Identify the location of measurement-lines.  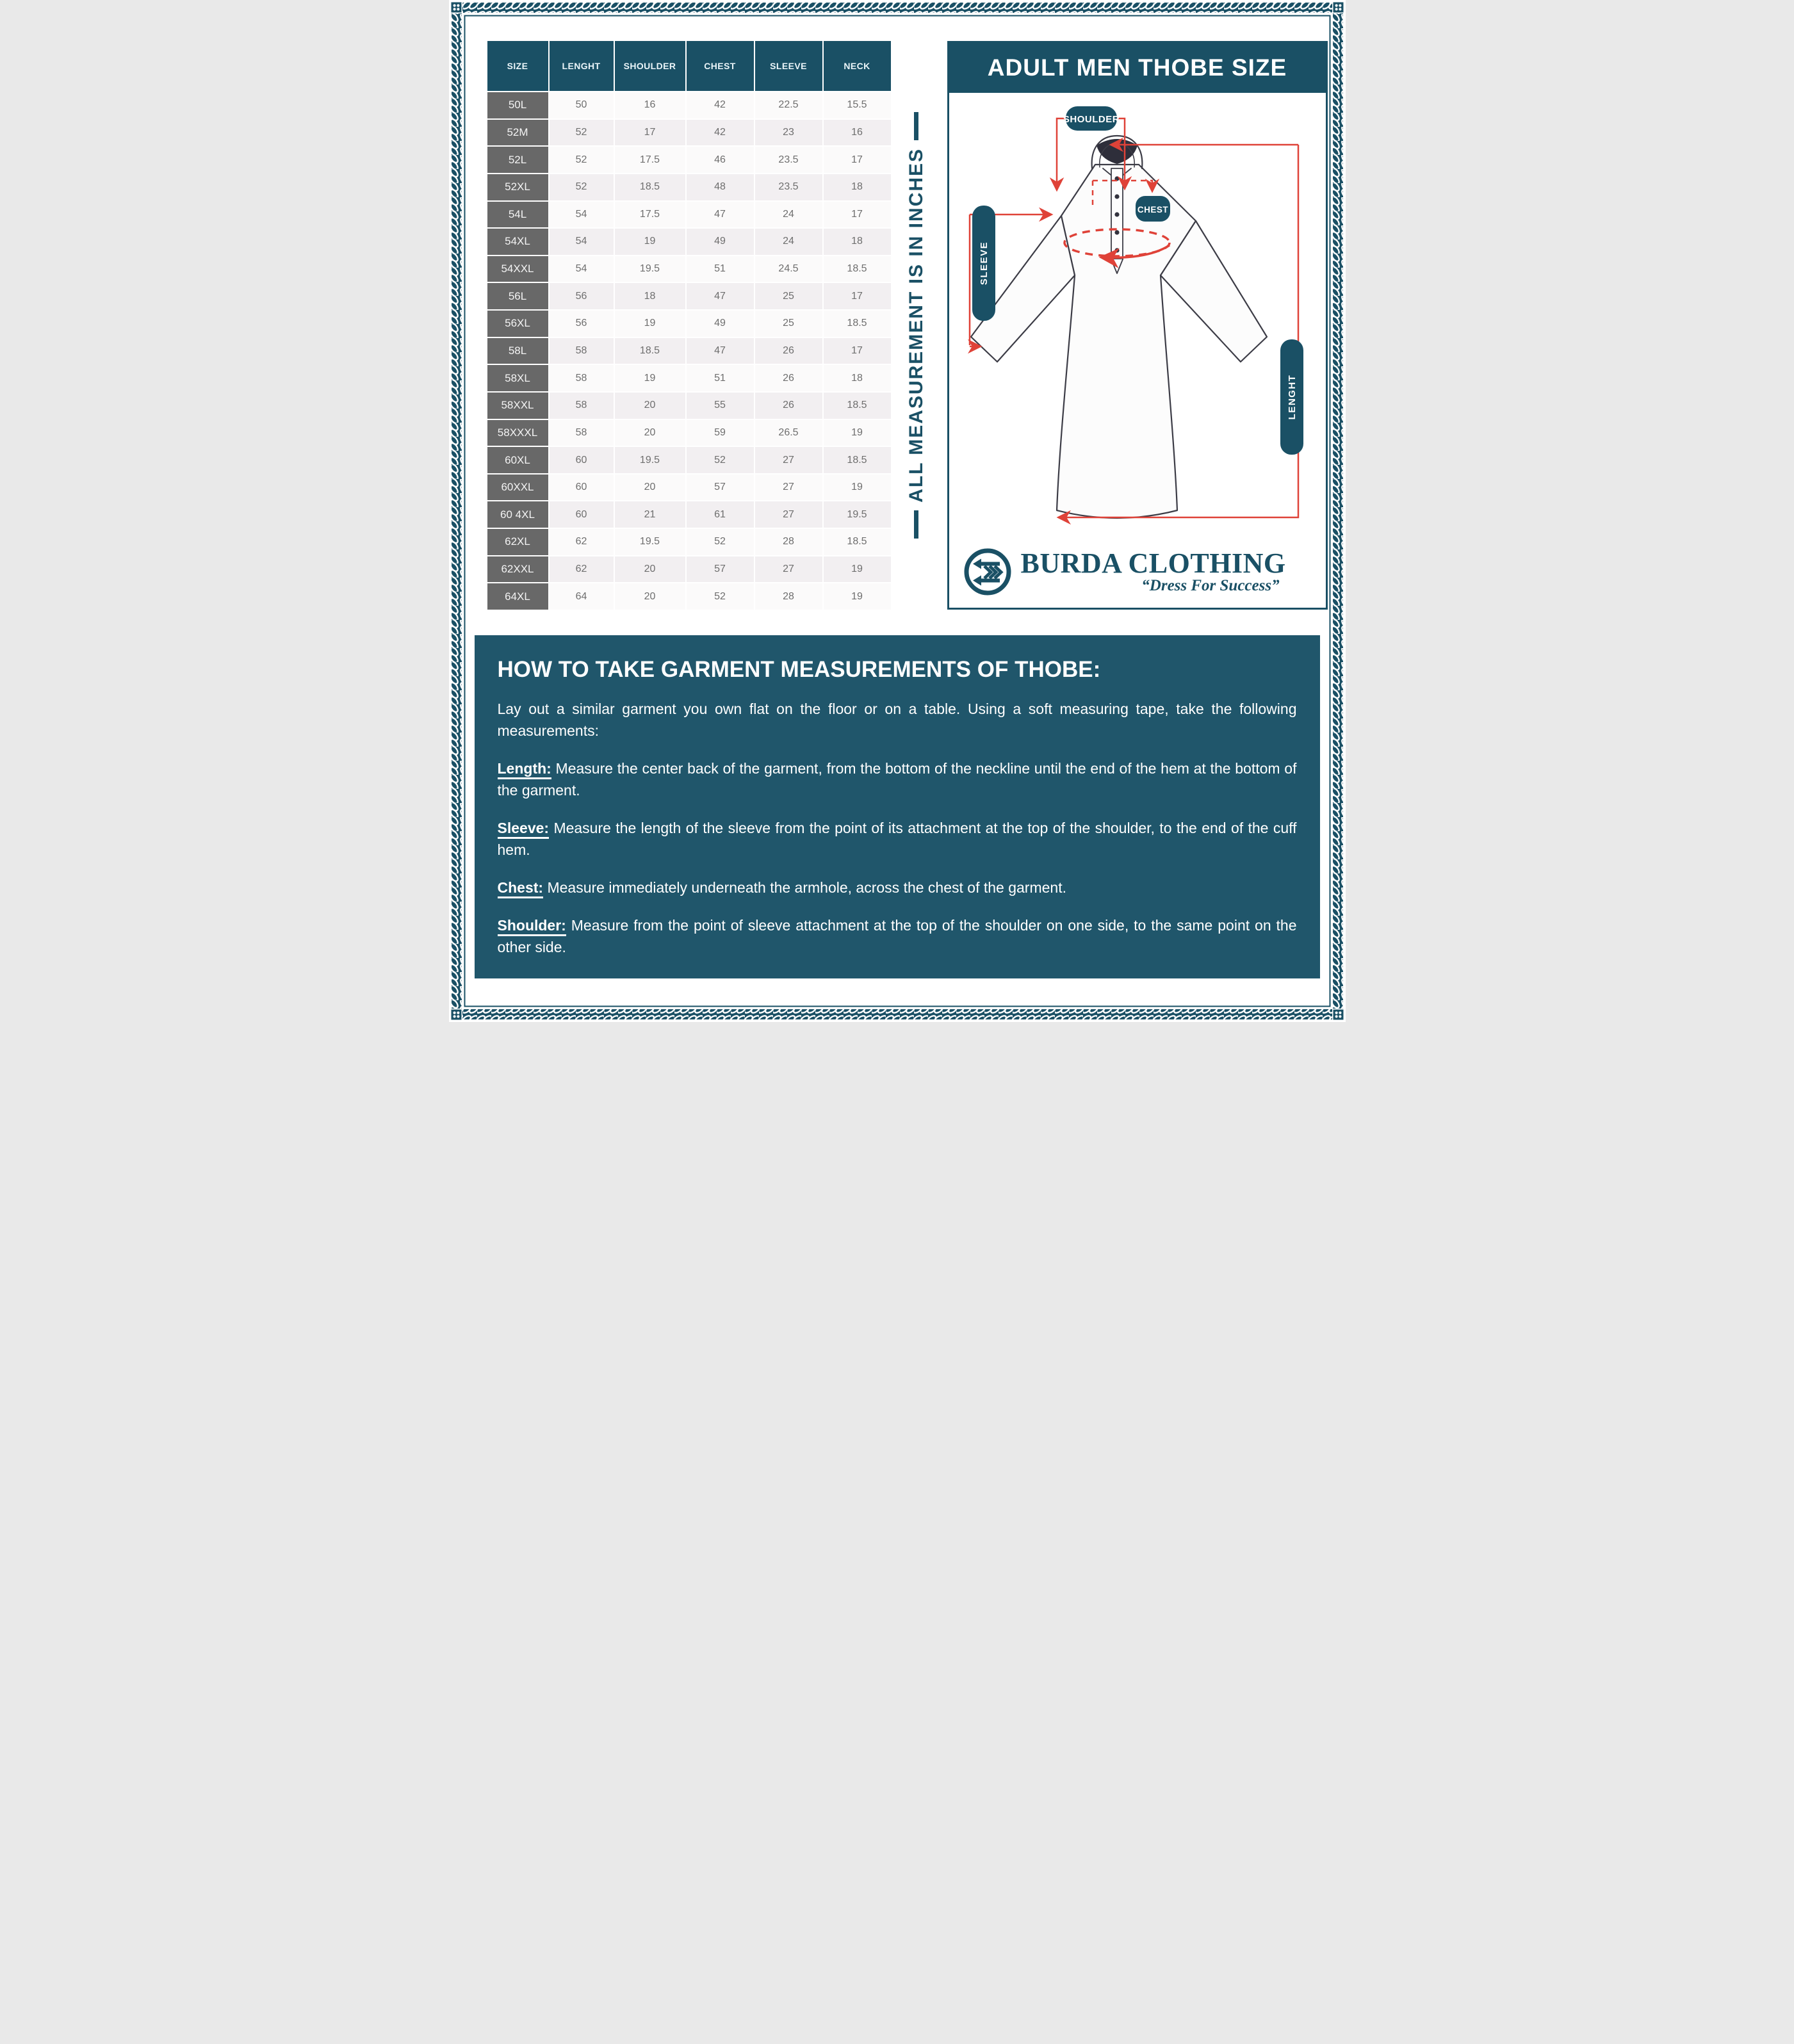
(1133, 321).